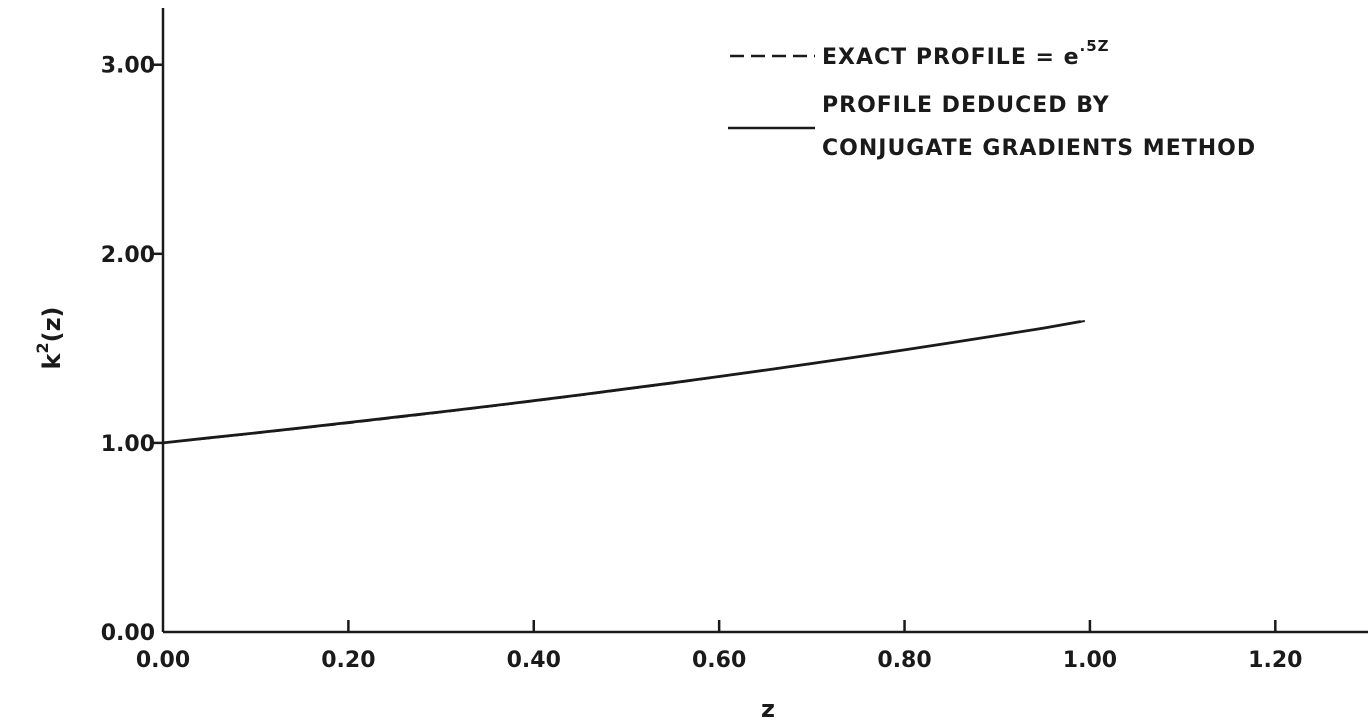  Describe the element at coordinates (951, 57) in the screenshot. I see `legend-exact-text: EXACT PROFILE = e` at that location.